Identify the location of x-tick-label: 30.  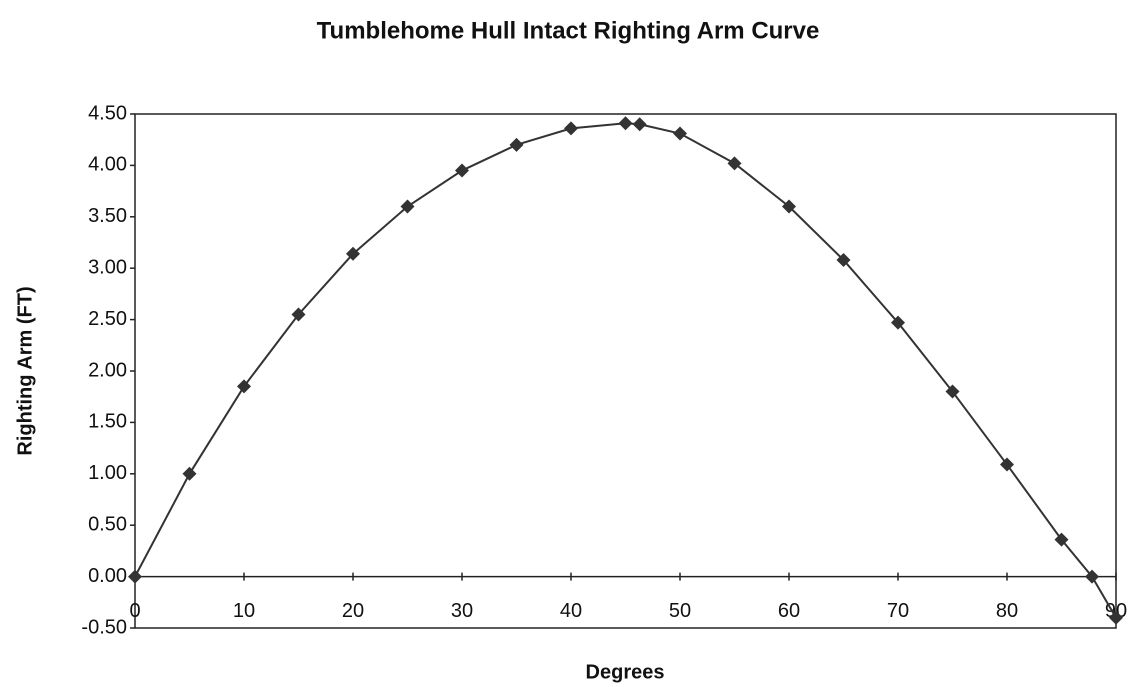
(462, 611).